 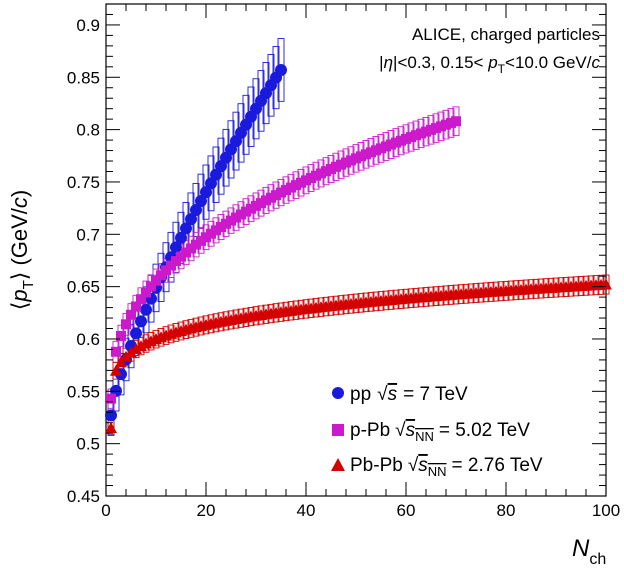 What do you see at coordinates (22, 250) in the screenshot?
I see `y-axis-title: ⟨pT⟩ (GeV/c)` at bounding box center [22, 250].